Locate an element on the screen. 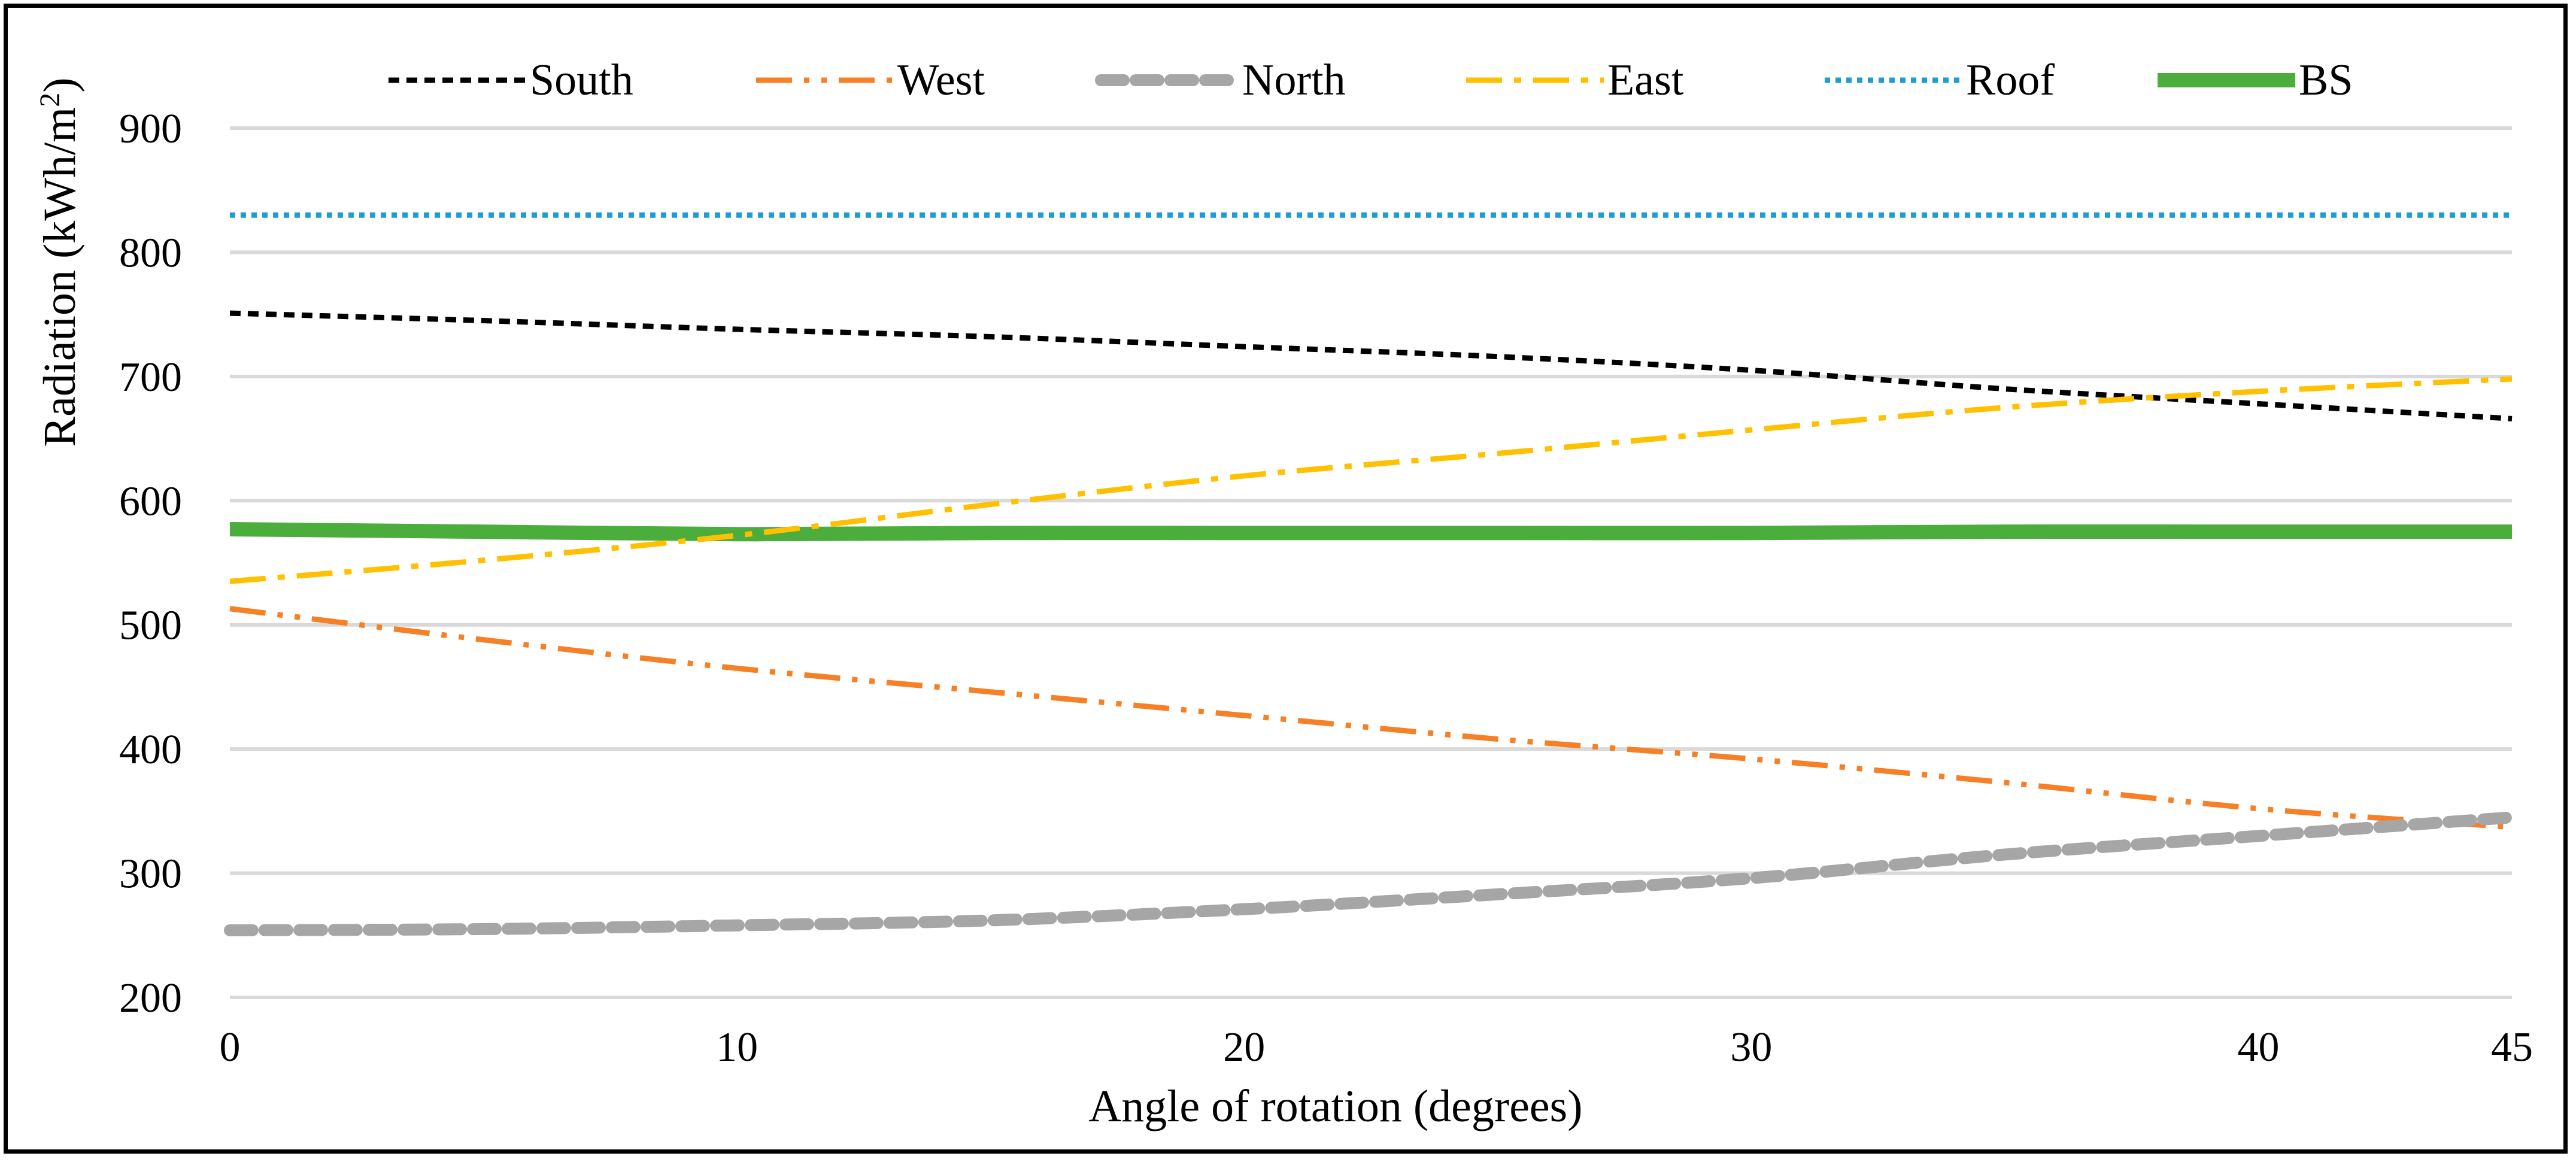 The height and width of the screenshot is (1162, 2576). legend-label-east: East is located at coordinates (1645, 80).